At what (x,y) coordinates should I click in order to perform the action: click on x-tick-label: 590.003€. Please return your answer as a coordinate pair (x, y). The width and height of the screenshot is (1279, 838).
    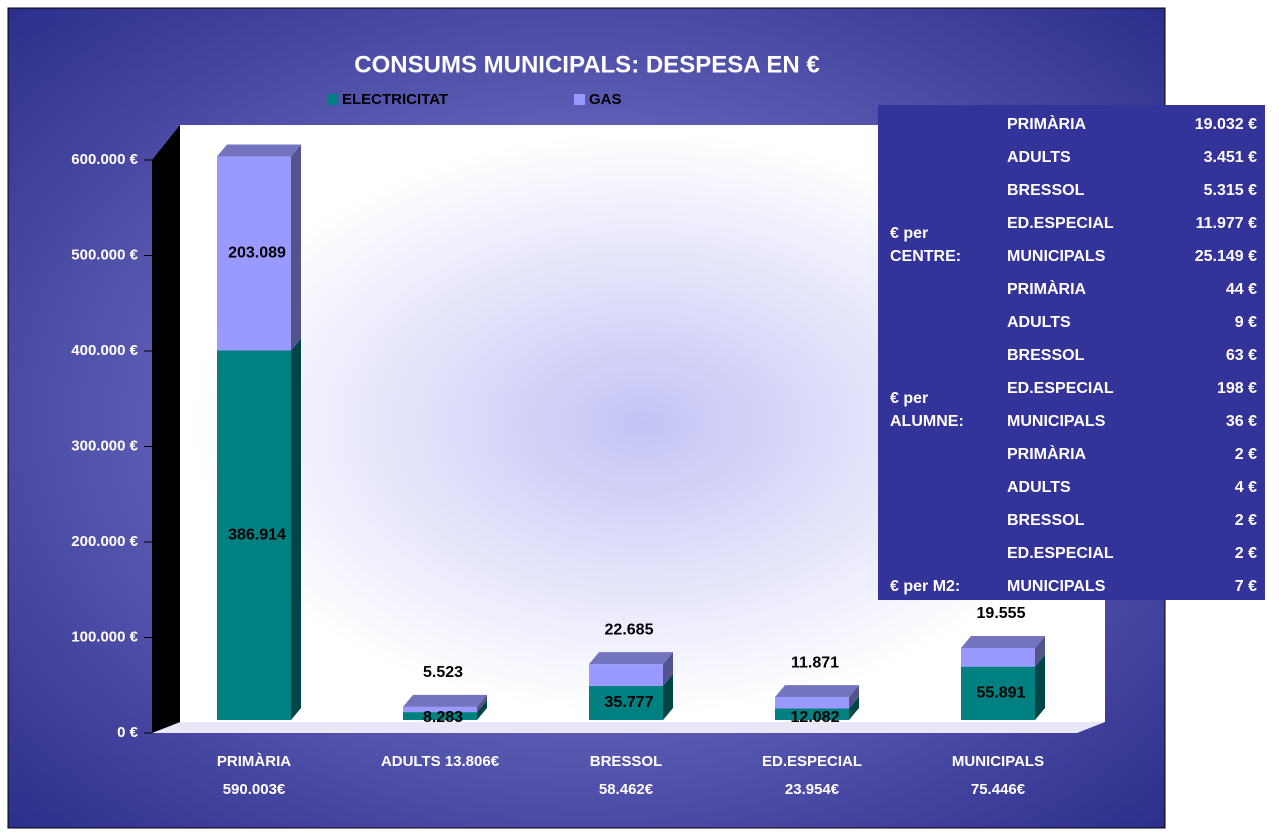
    Looking at the image, I should click on (254, 789).